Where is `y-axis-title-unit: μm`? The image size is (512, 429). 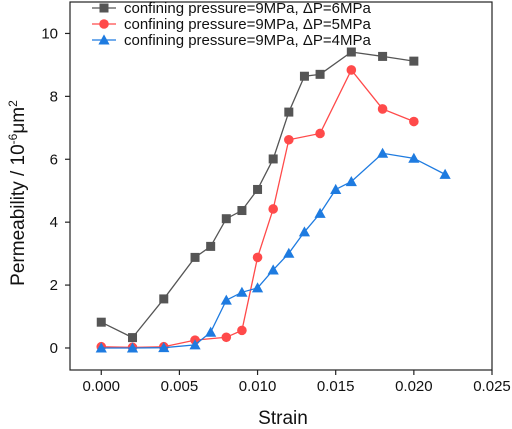
y-axis-title-unit: μm is located at coordinates (18, 120).